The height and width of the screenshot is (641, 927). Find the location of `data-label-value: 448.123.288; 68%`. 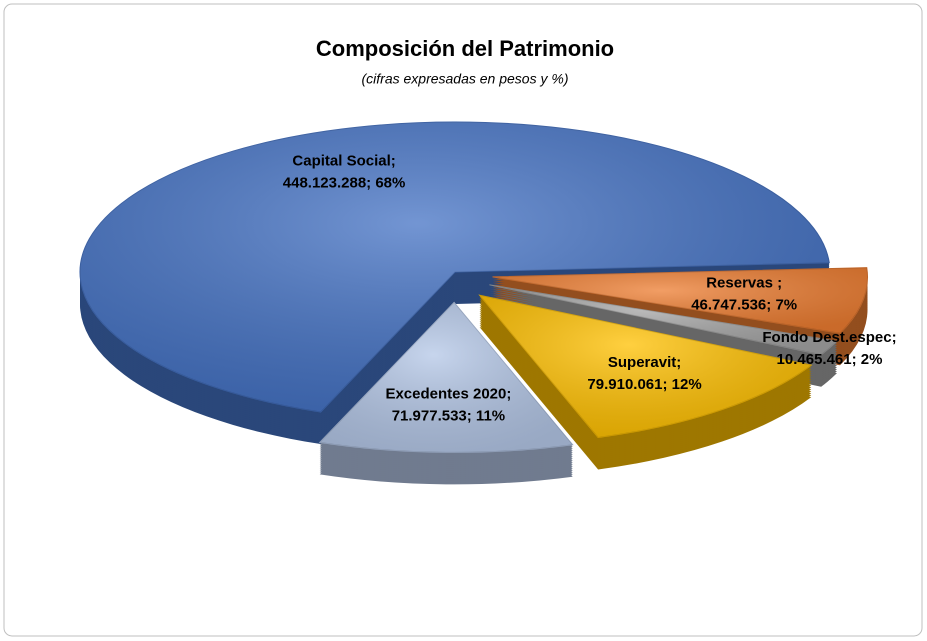

data-label-value: 448.123.288; 68% is located at coordinates (344, 182).